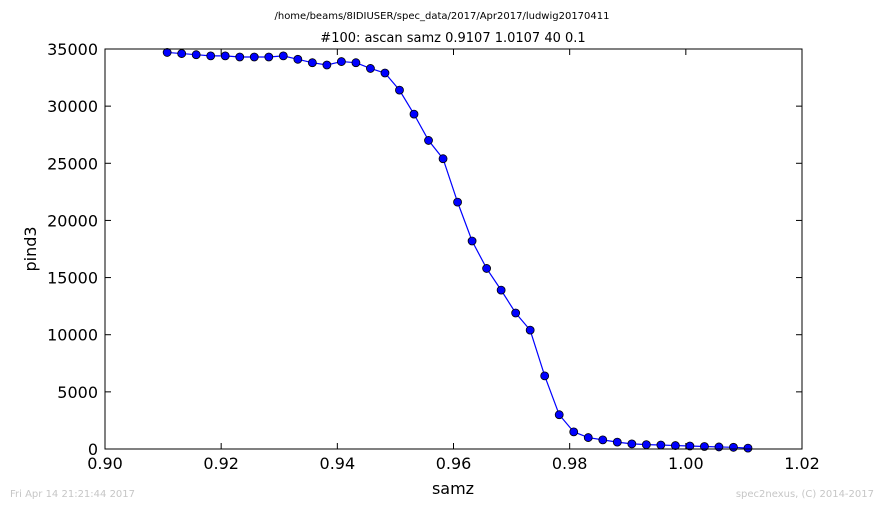 The image size is (884, 509). What do you see at coordinates (72, 106) in the screenshot?
I see `y-tick-label: 30000` at bounding box center [72, 106].